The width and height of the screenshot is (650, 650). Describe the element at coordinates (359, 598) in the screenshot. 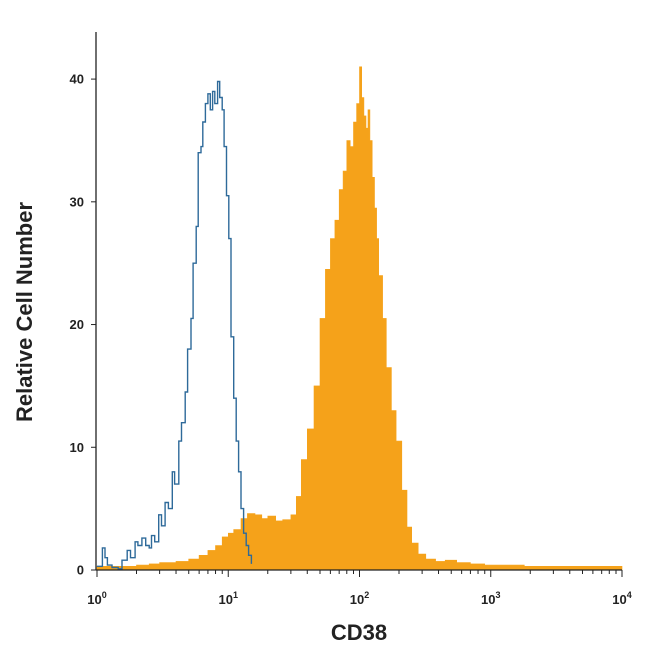

I see `x-tick-label: 10²` at that location.